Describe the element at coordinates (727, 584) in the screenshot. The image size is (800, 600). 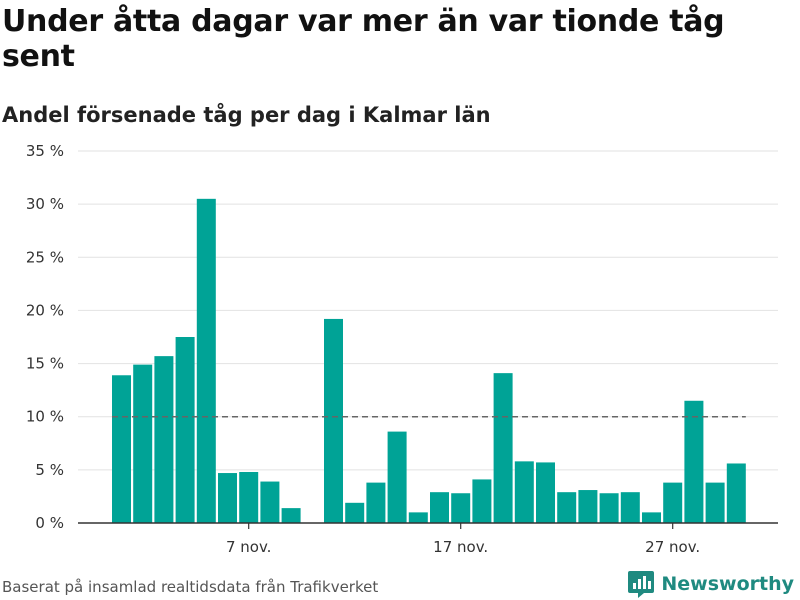
I see `brand-name: Newsworthy` at that location.